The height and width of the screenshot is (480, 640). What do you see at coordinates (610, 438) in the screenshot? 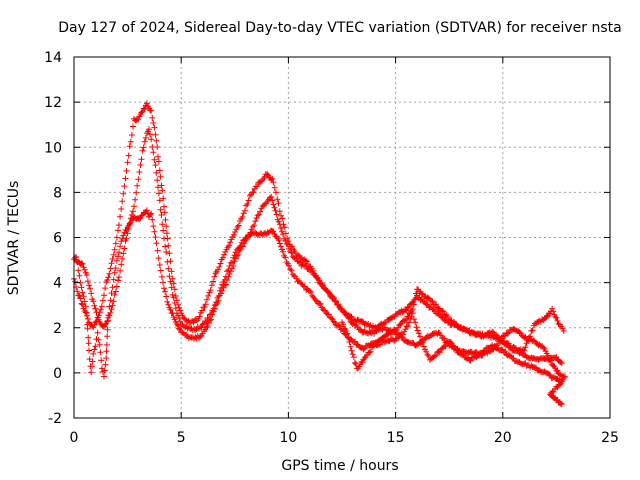
I see `x-tick-label: 25` at bounding box center [610, 438].